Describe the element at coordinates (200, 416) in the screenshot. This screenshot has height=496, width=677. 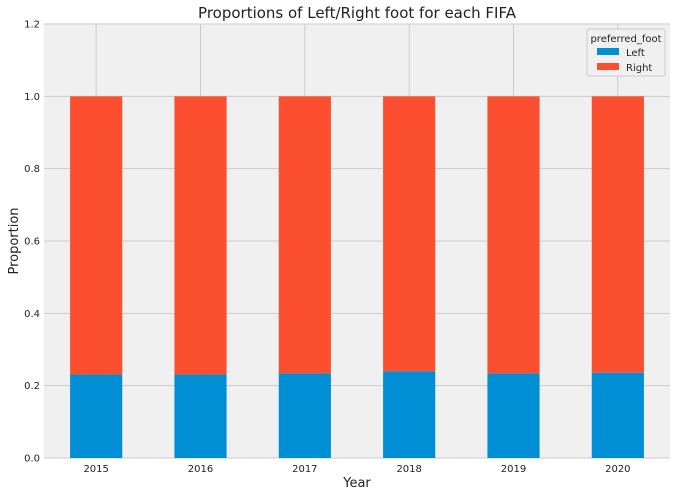
I see `bar-left-2016` at that location.